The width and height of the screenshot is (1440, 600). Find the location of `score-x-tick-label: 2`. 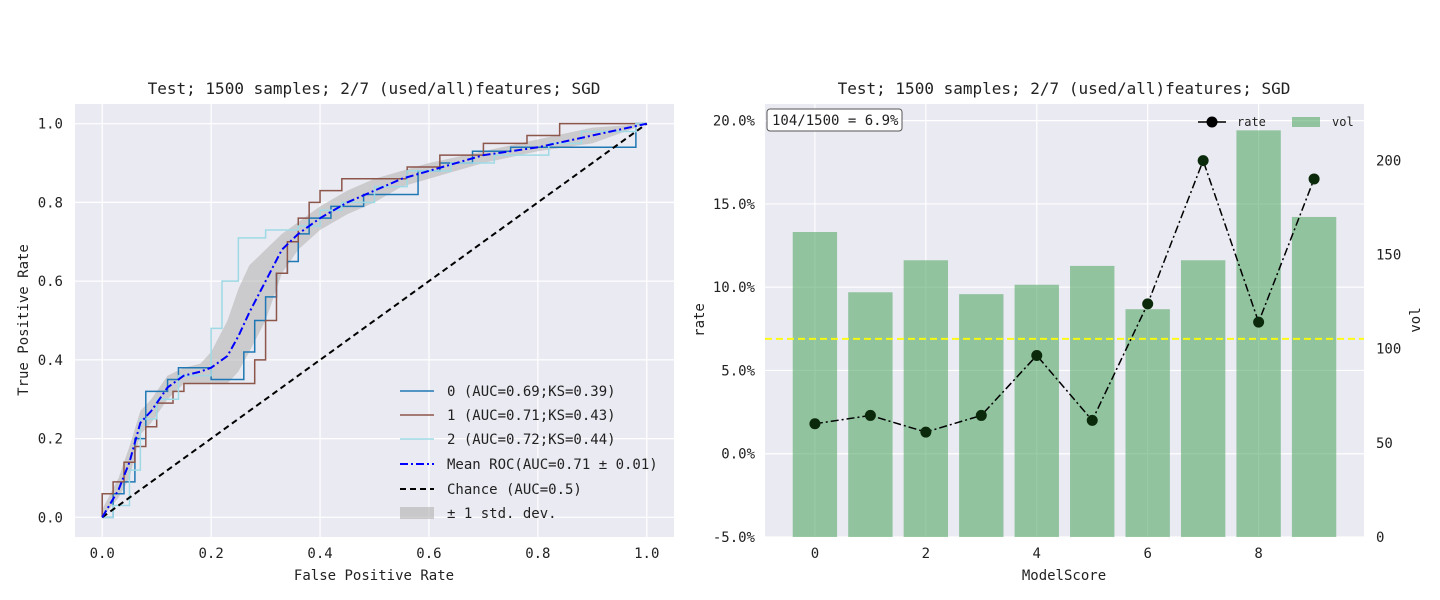

score-x-tick-label: 2 is located at coordinates (926, 554).